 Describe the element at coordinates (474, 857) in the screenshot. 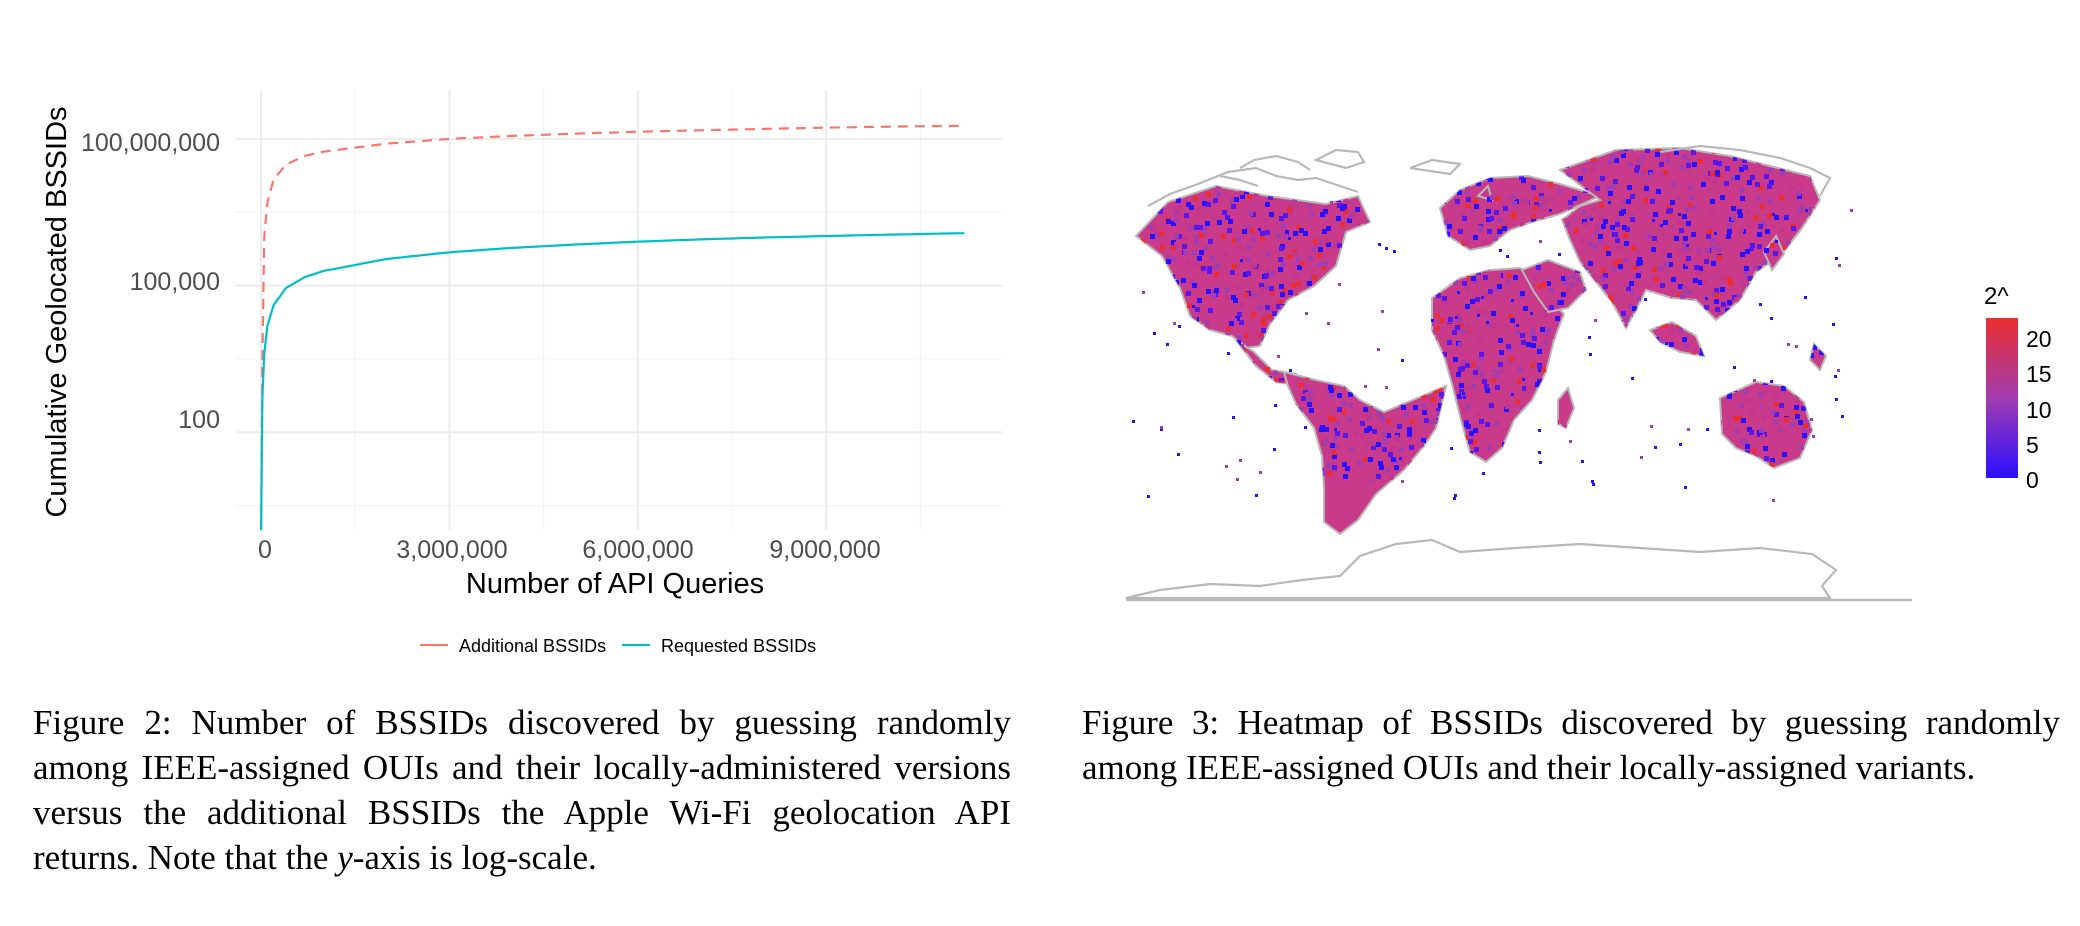

I see `caption-text-continued: -axis is log-scale.` at that location.